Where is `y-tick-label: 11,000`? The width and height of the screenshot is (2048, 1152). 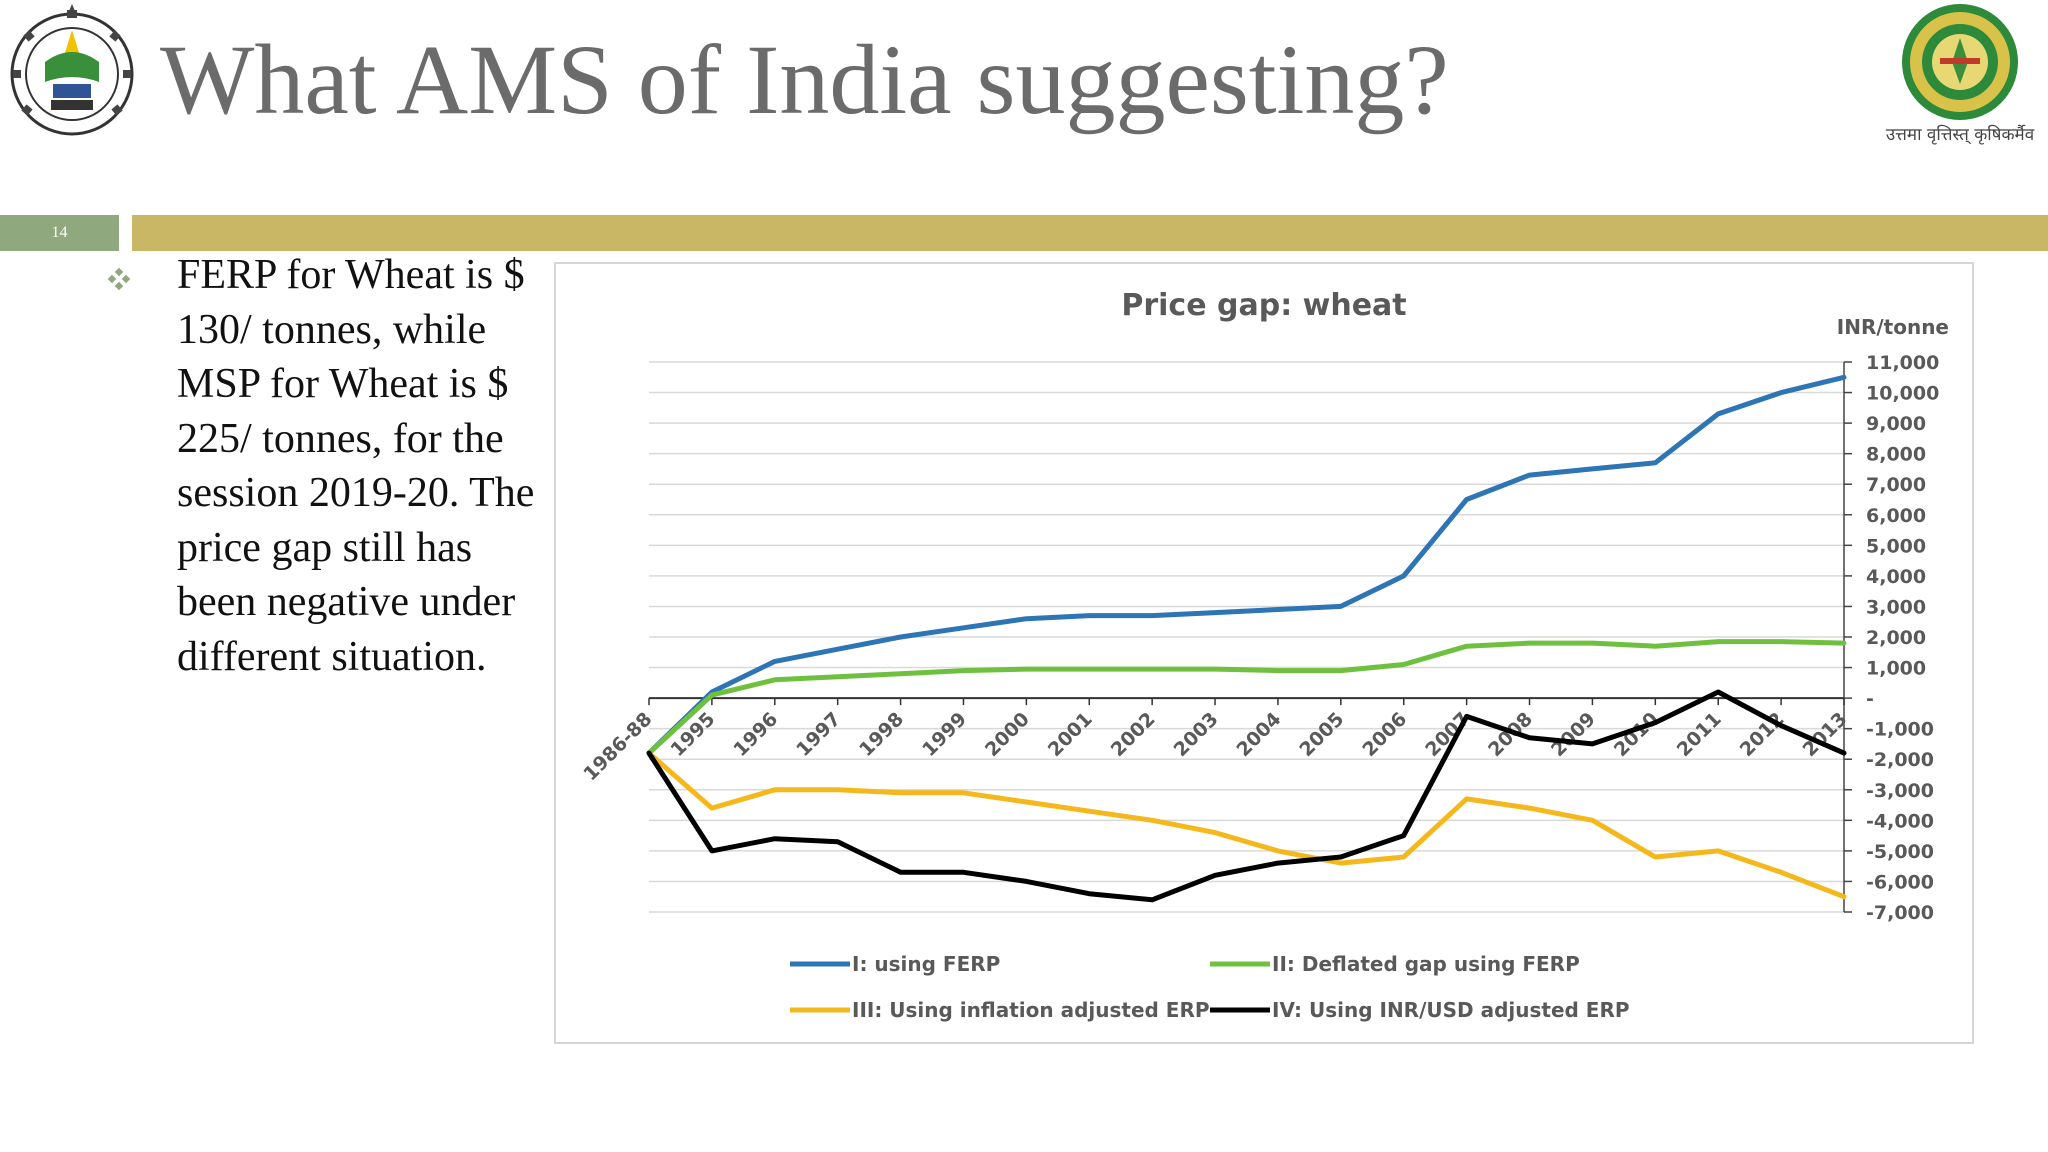 y-tick-label: 11,000 is located at coordinates (1902, 363).